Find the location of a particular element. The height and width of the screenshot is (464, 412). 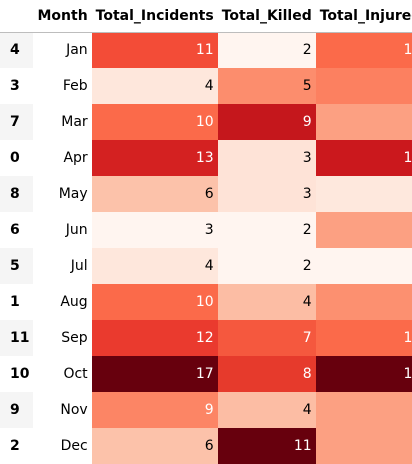

total-injured-cell: 2 is located at coordinates (363, 266).